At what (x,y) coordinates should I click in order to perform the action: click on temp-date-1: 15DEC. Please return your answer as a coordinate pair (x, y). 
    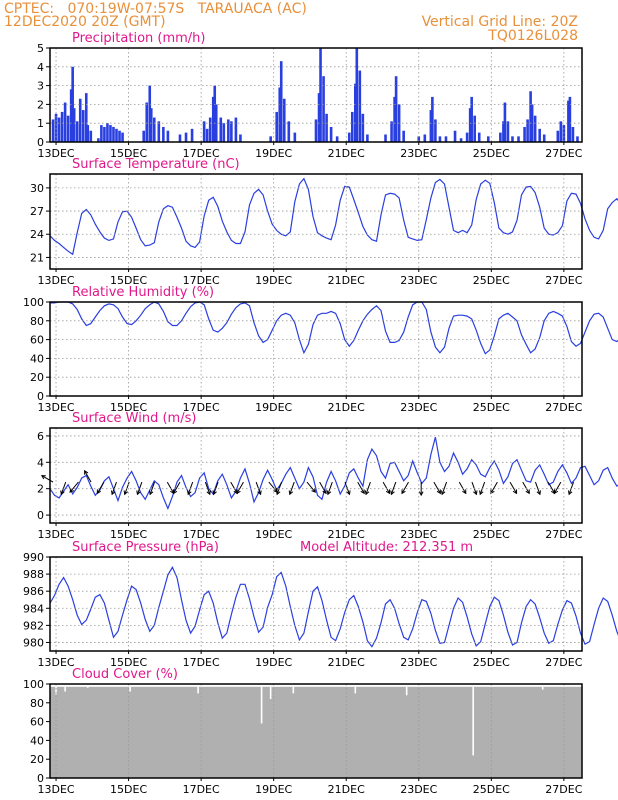
    Looking at the image, I should click on (128, 280).